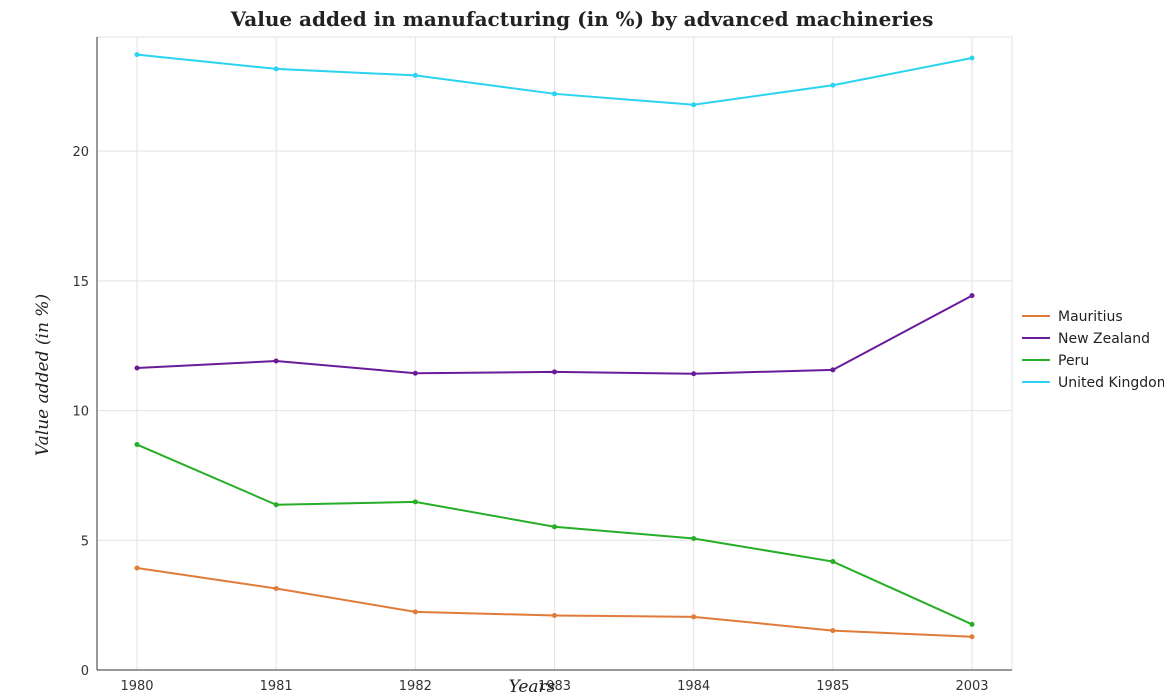 Image resolution: width=1164 pixels, height=700 pixels. Describe the element at coordinates (832, 686) in the screenshot. I see `x-tick-label: 1985` at that location.